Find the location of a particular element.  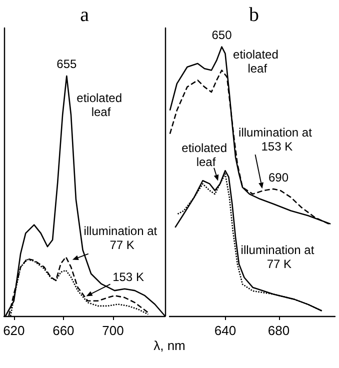

x-tick-label: 620 is located at coordinates (14, 330).